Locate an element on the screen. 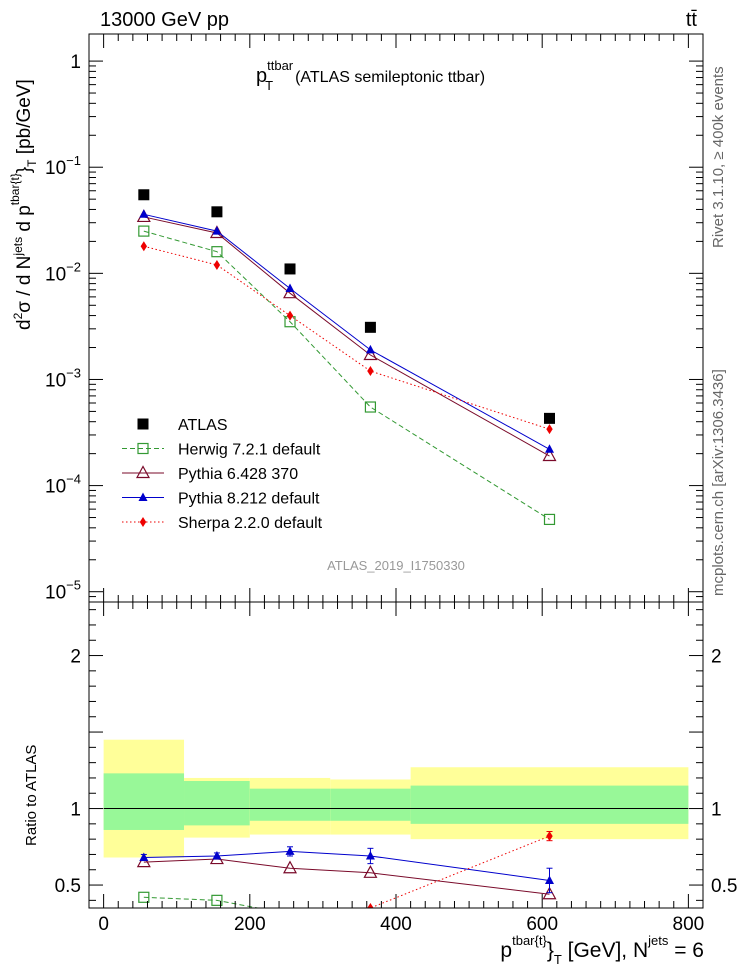 The height and width of the screenshot is (972, 746). ratio-line-herwig is located at coordinates (202, 902).